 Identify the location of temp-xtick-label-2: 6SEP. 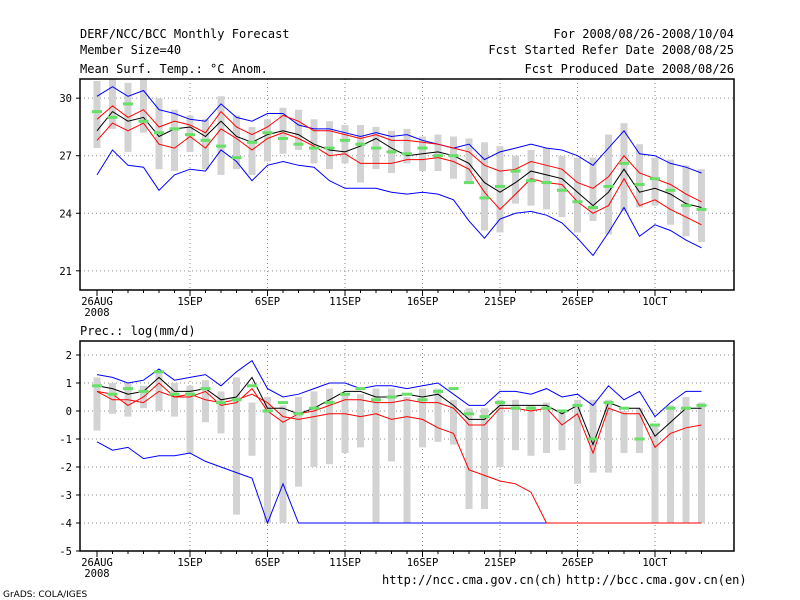
(267, 302).